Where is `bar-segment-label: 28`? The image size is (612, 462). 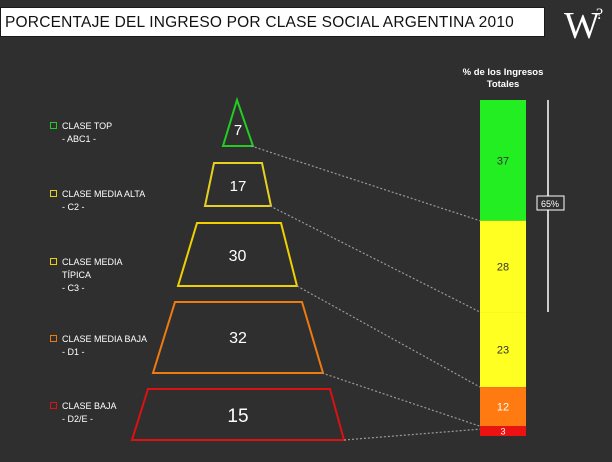 bar-segment-label: 28 is located at coordinates (503, 267).